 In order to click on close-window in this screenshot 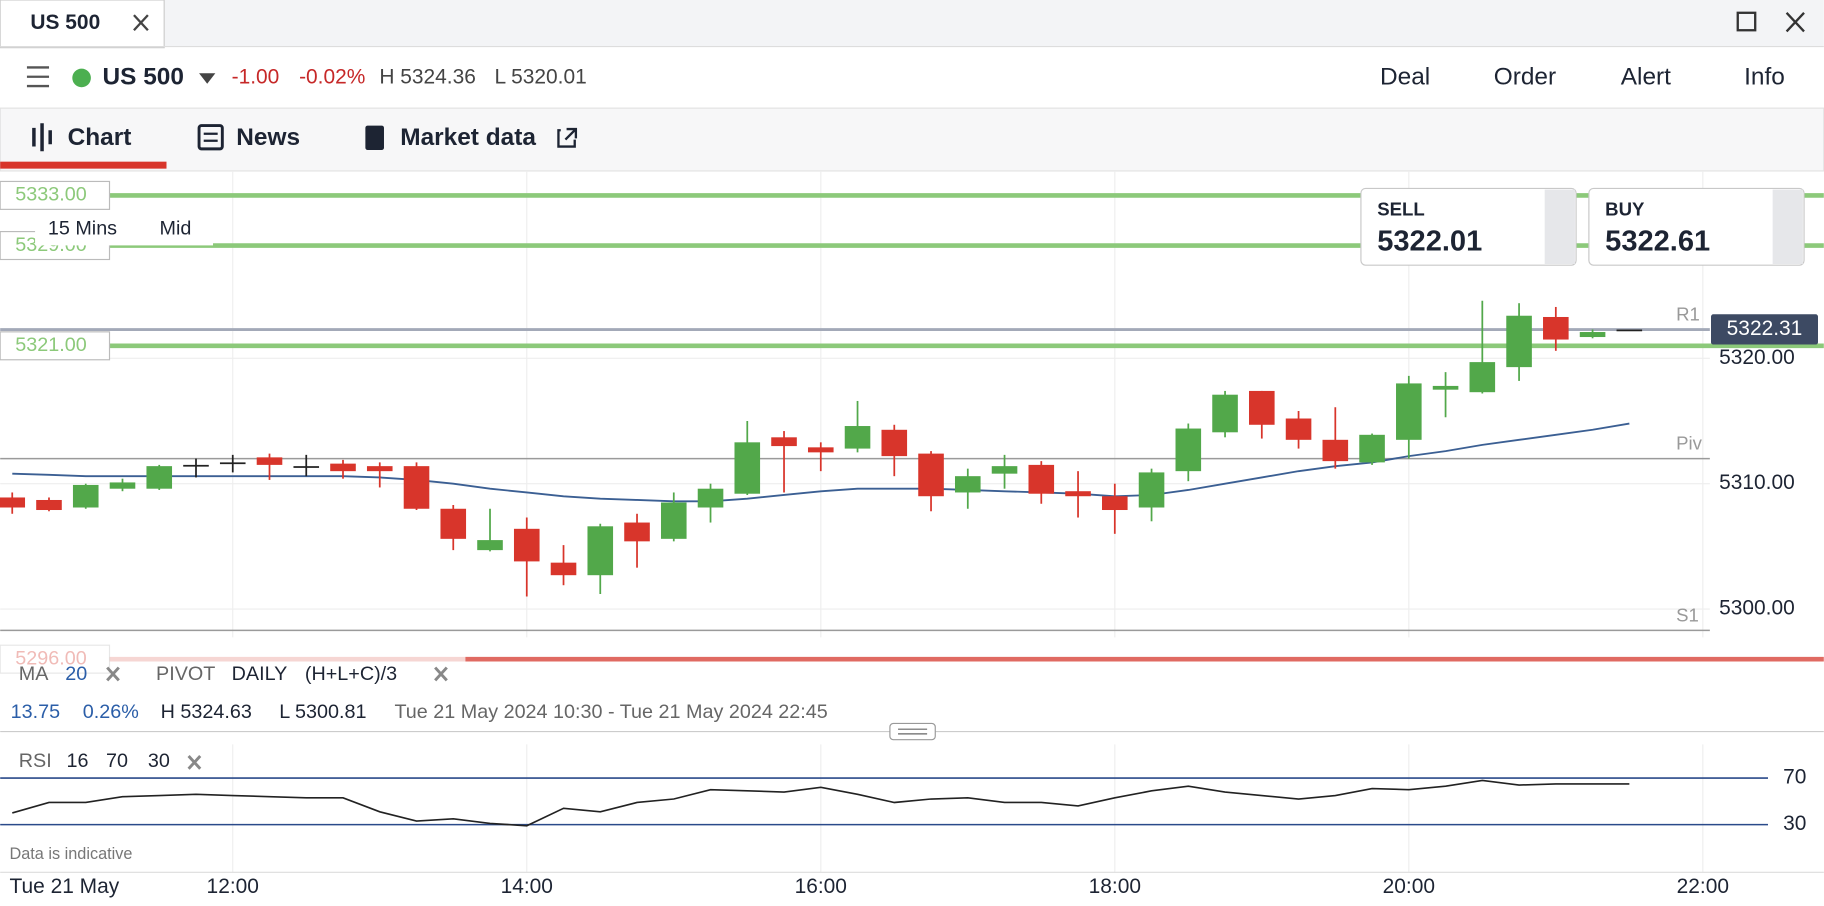, I will do `click(1795, 22)`.